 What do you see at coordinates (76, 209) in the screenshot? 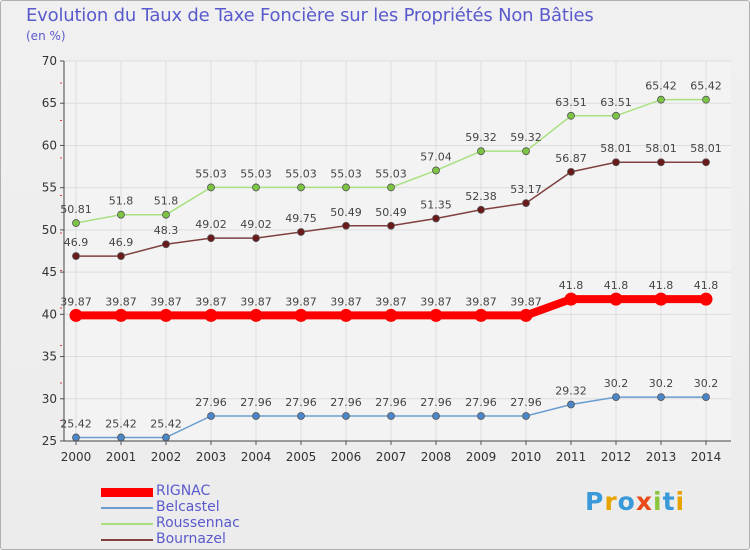
I see `data-label: 50.81` at bounding box center [76, 209].